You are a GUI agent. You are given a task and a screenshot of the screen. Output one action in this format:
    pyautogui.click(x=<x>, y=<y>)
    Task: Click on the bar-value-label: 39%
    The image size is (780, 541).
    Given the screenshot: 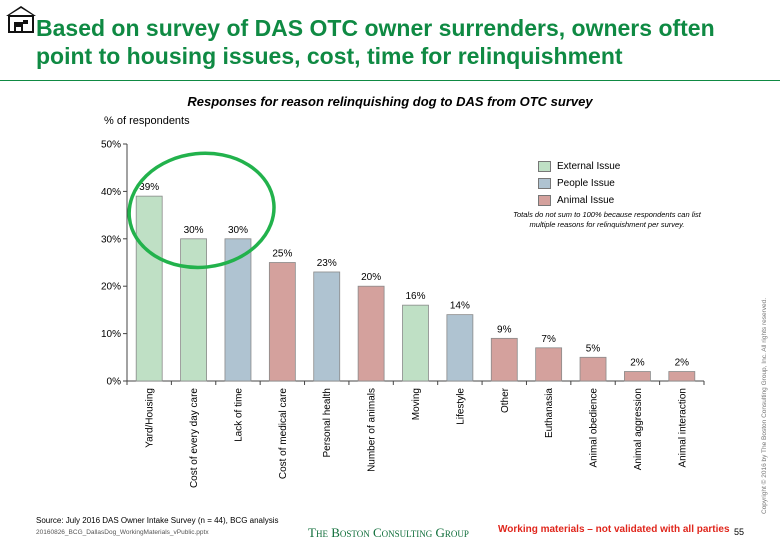 What is the action you would take?
    pyautogui.click(x=149, y=187)
    